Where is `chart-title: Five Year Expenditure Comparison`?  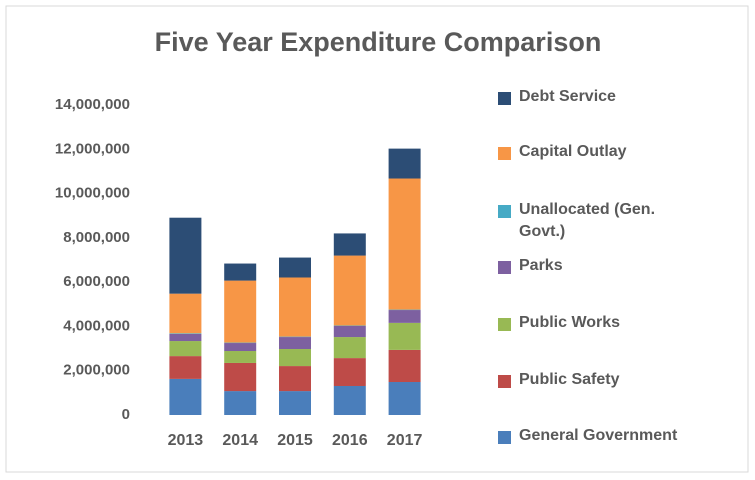 chart-title: Five Year Expenditure Comparison is located at coordinates (378, 42).